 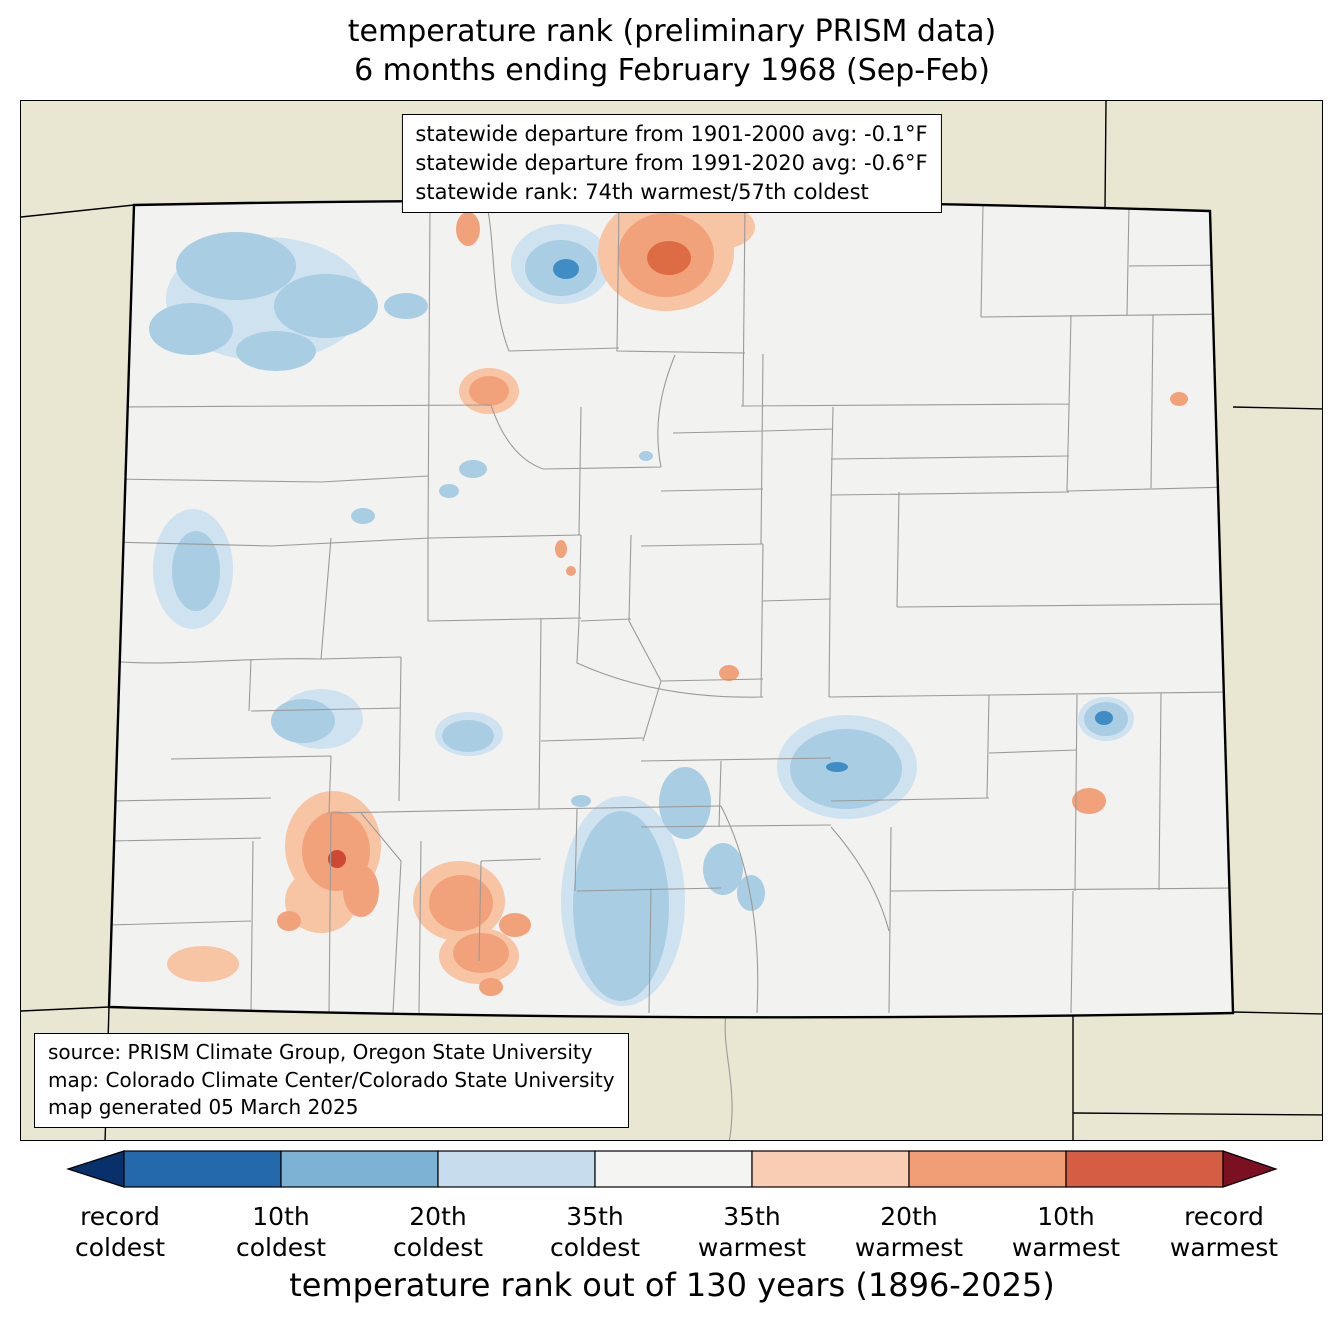 What do you see at coordinates (728, 1076) in the screenshot?
I see `neighbor-river-line` at bounding box center [728, 1076].